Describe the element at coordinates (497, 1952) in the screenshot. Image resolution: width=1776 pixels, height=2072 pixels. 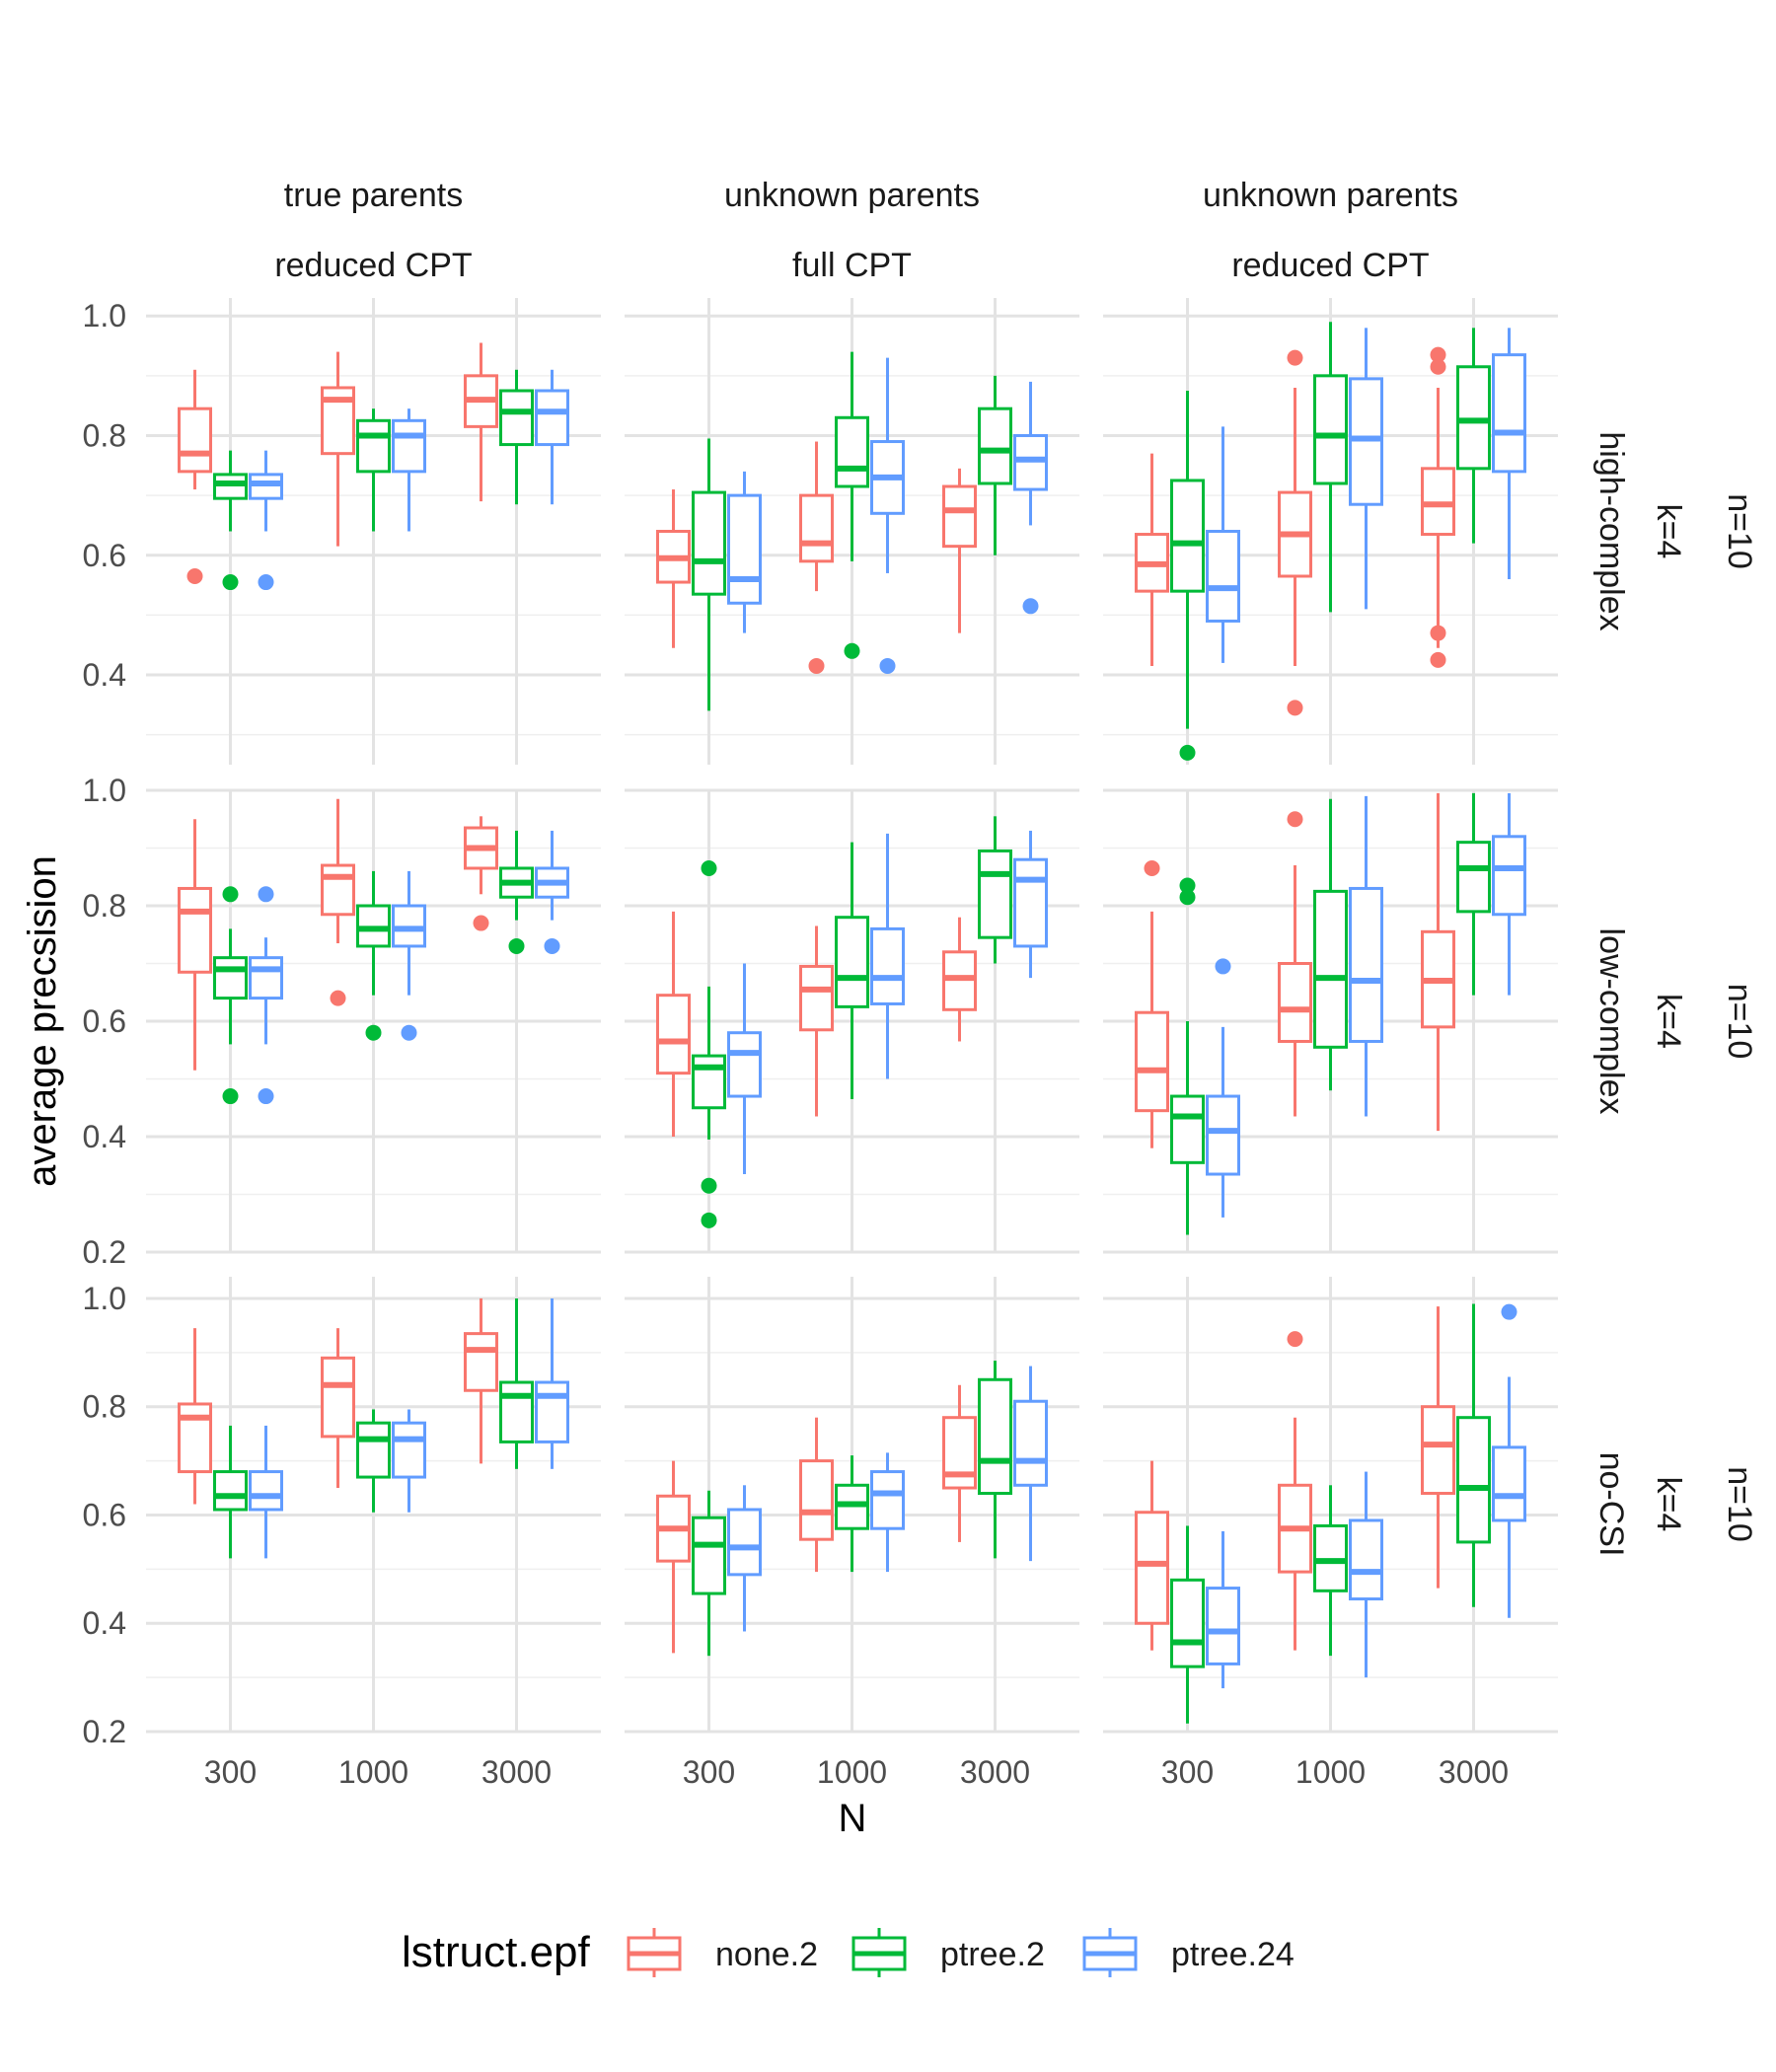
I see `legend-title: lstruct.epf` at that location.